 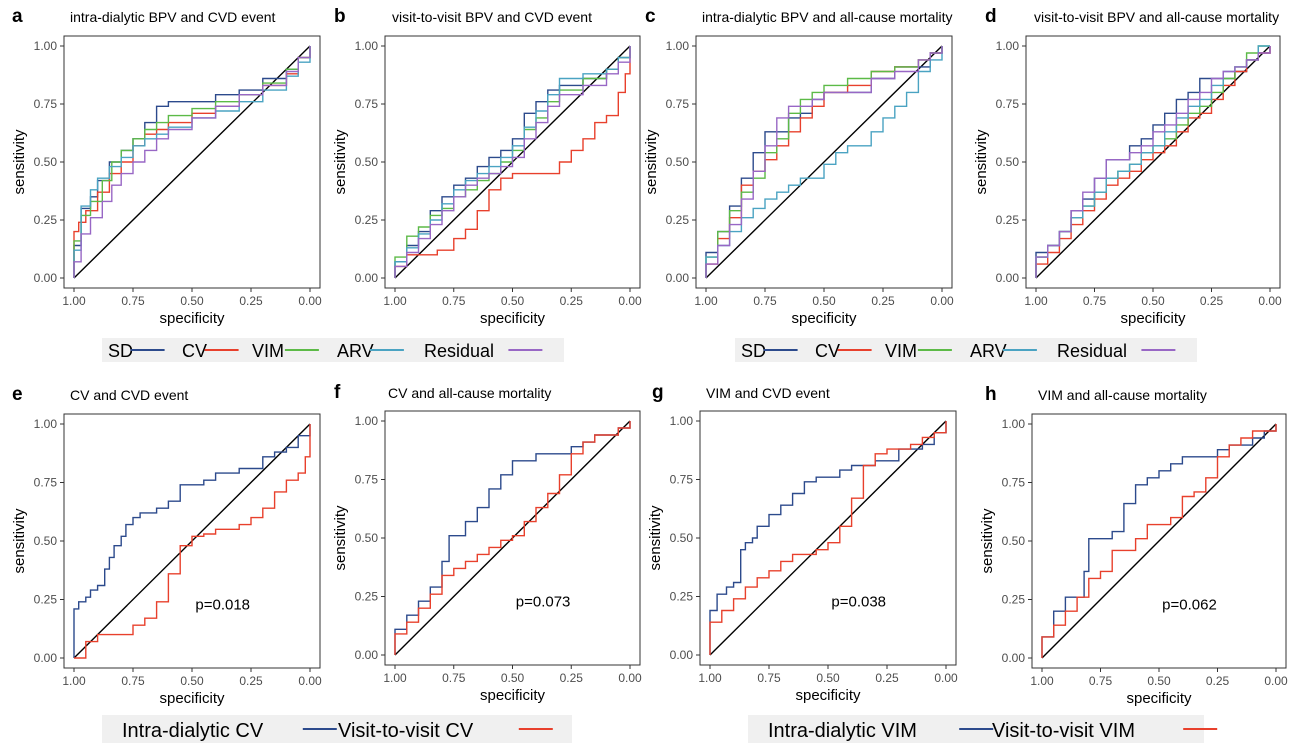 I want to click on legend-label-left-vim: VIM, so click(x=268, y=351).